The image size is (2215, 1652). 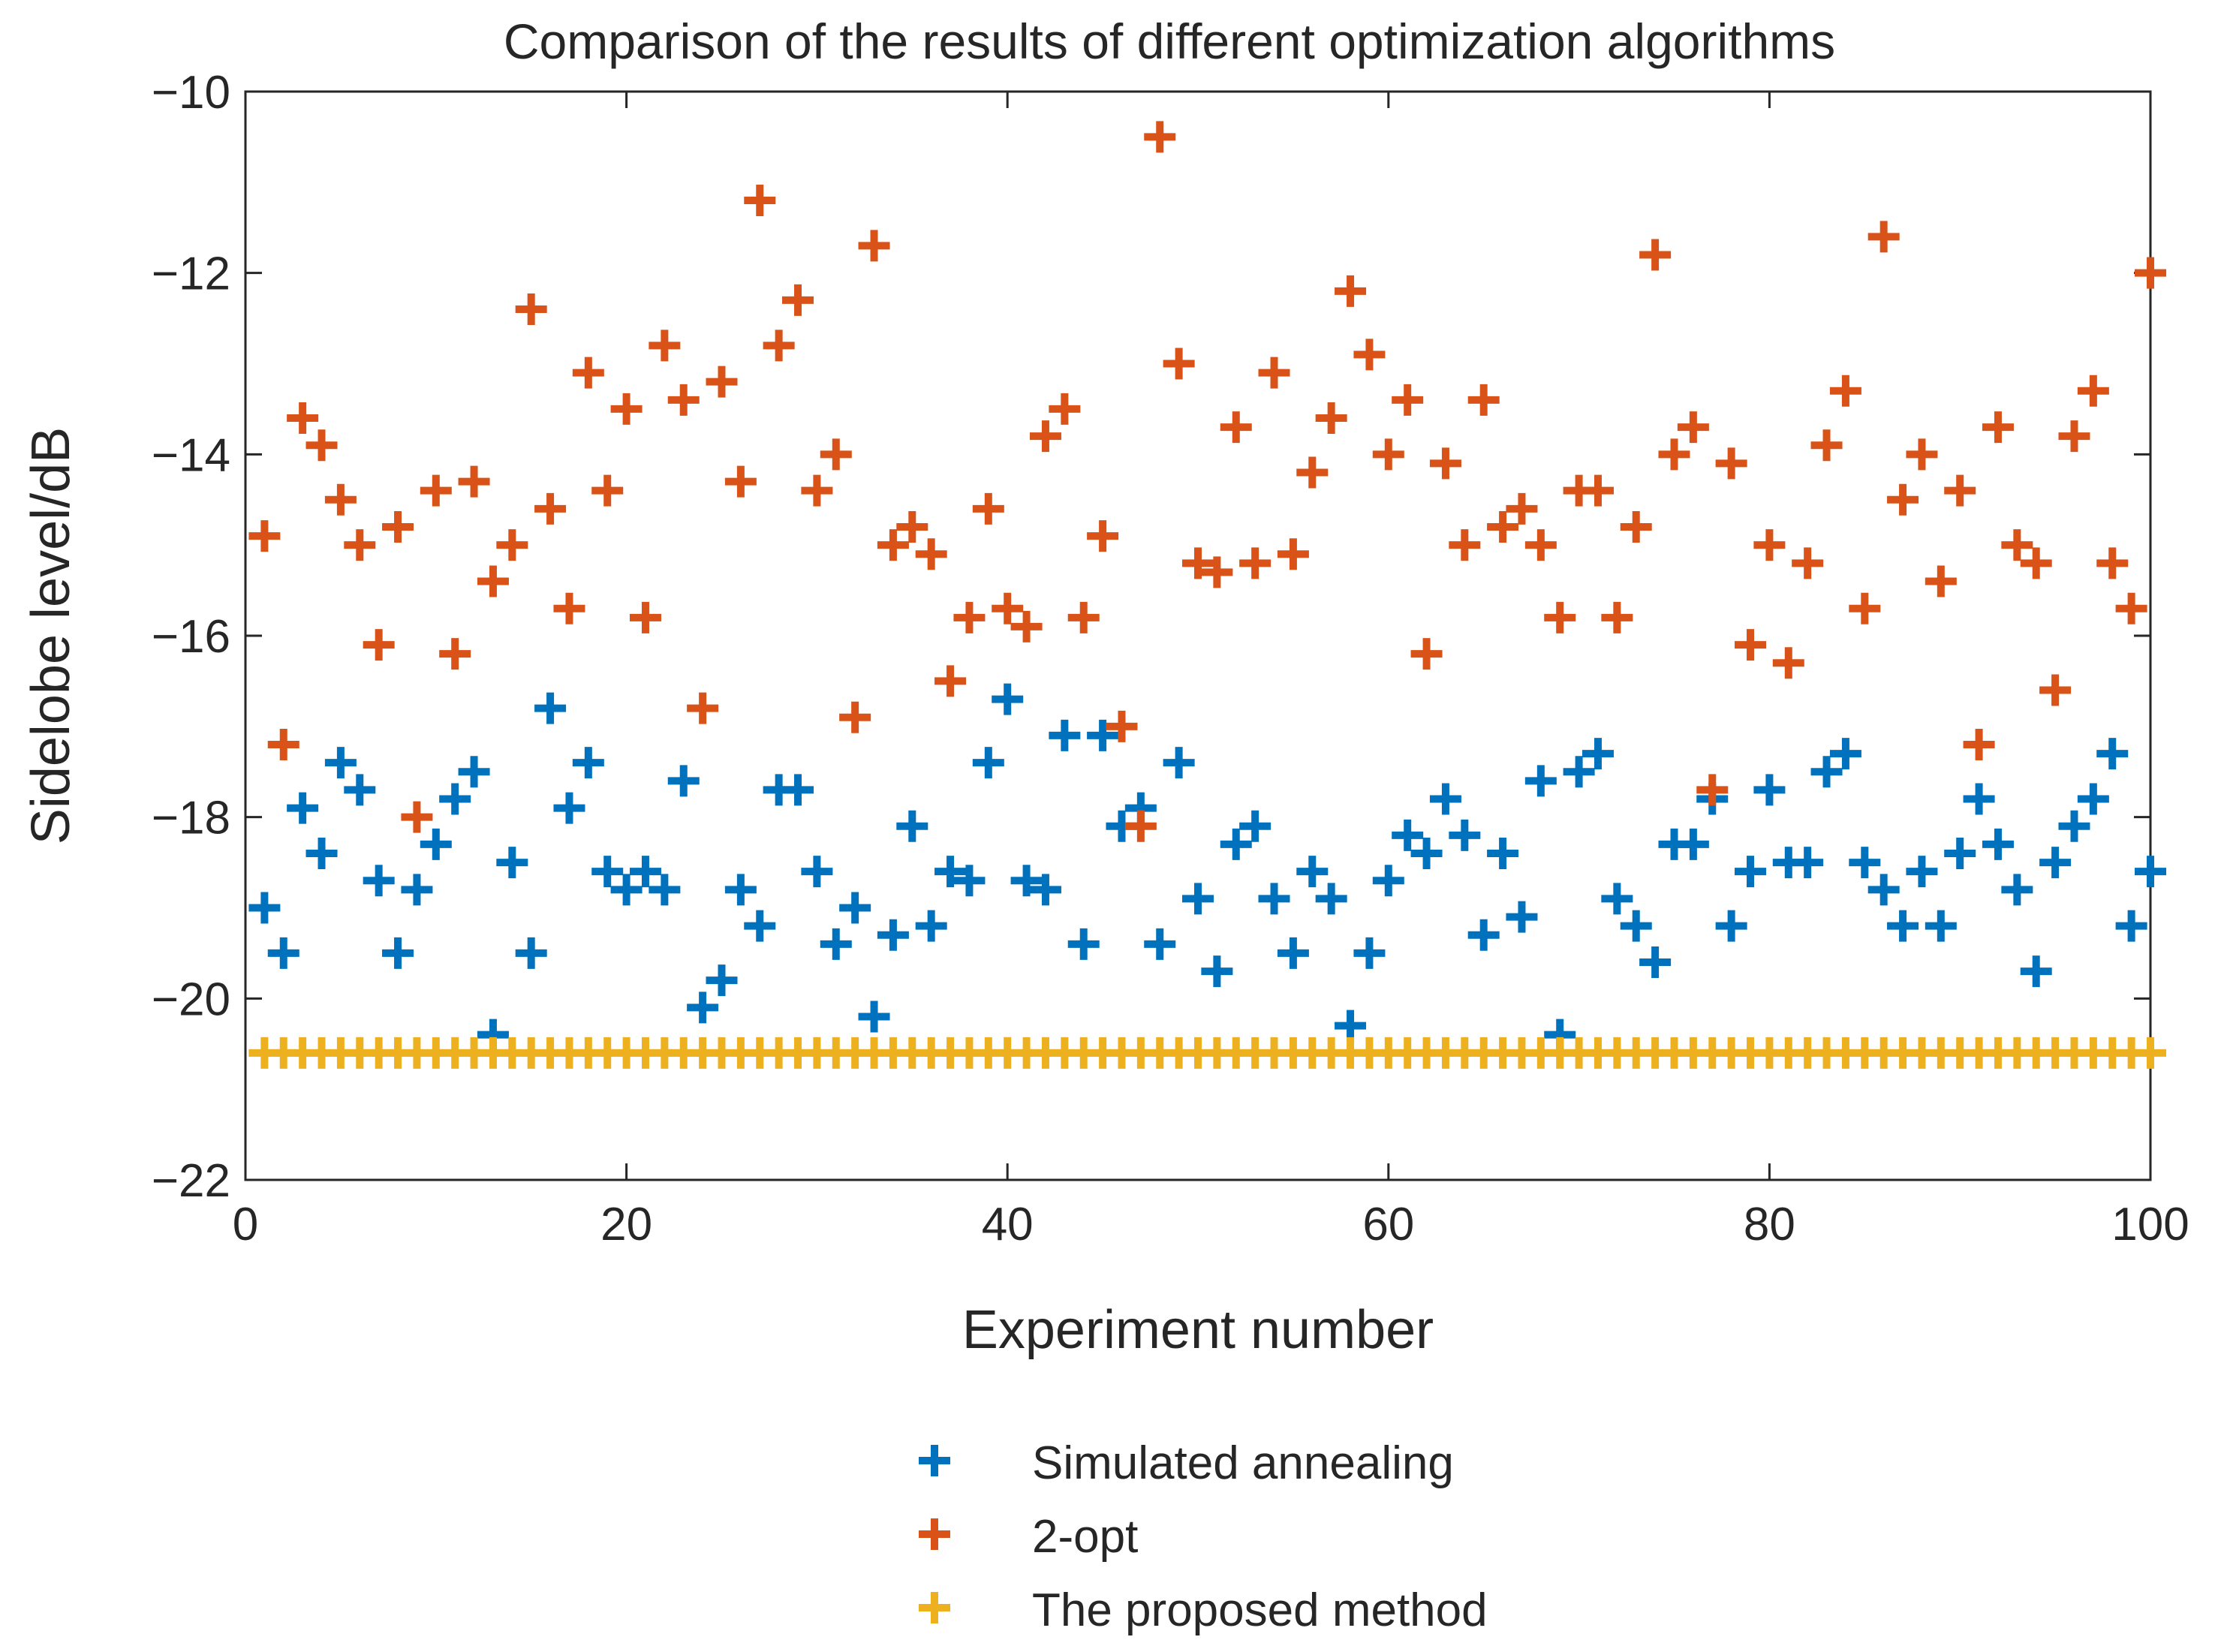 What do you see at coordinates (934, 1534) in the screenshot?
I see `legend-marker-2-opt` at bounding box center [934, 1534].